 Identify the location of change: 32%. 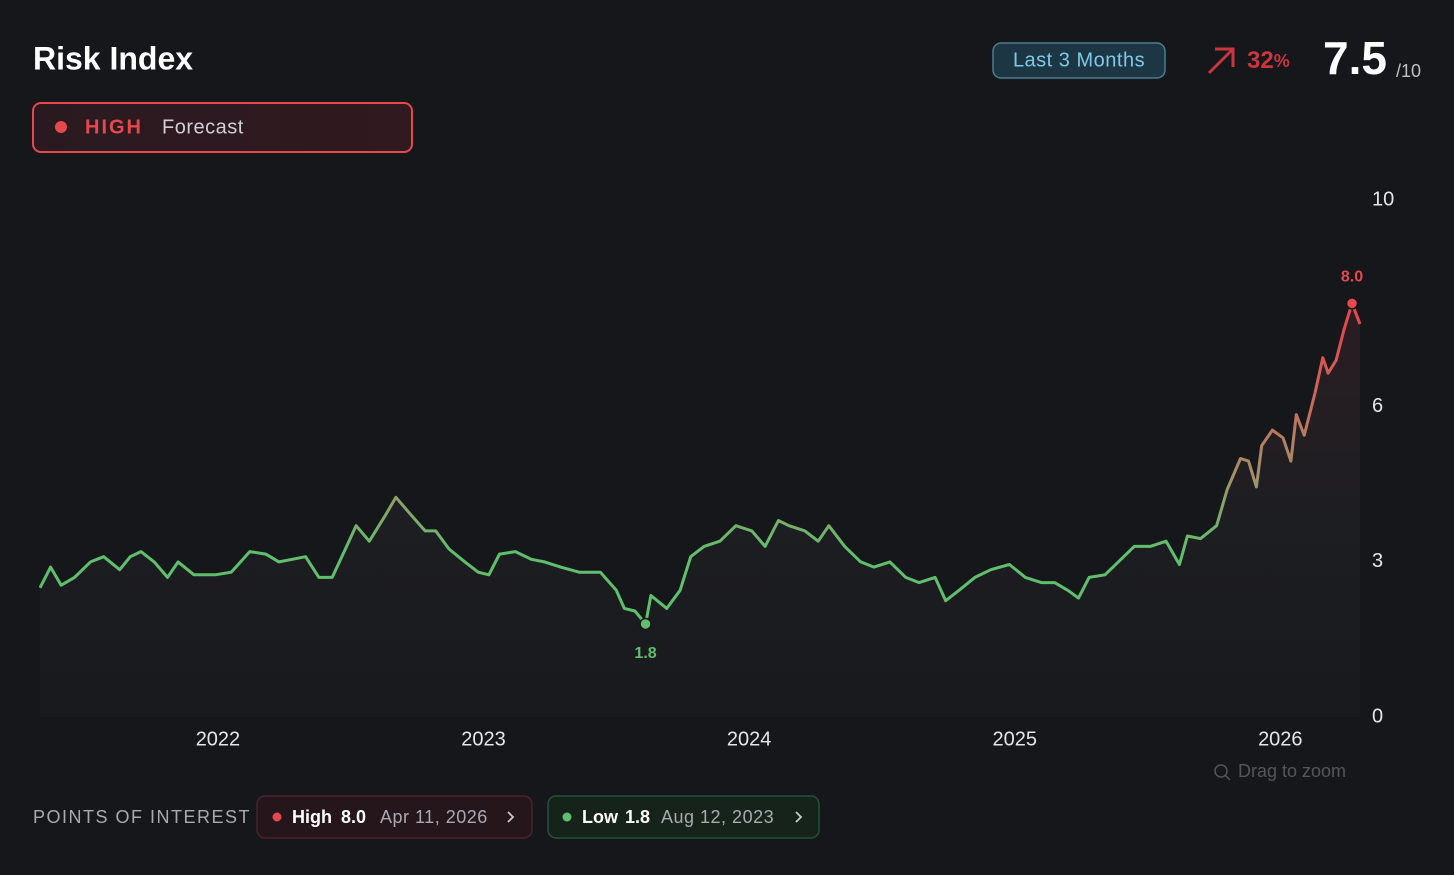
(1268, 60).